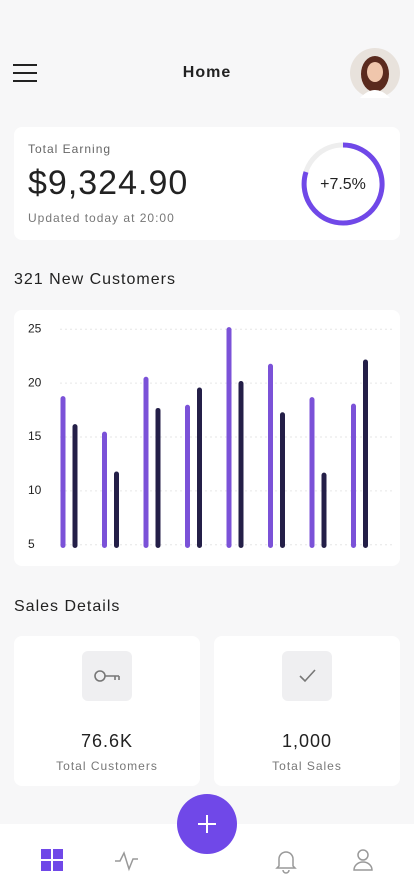 Image resolution: width=414 pixels, height=896 pixels. I want to click on sales-value: 1,000, so click(307, 741).